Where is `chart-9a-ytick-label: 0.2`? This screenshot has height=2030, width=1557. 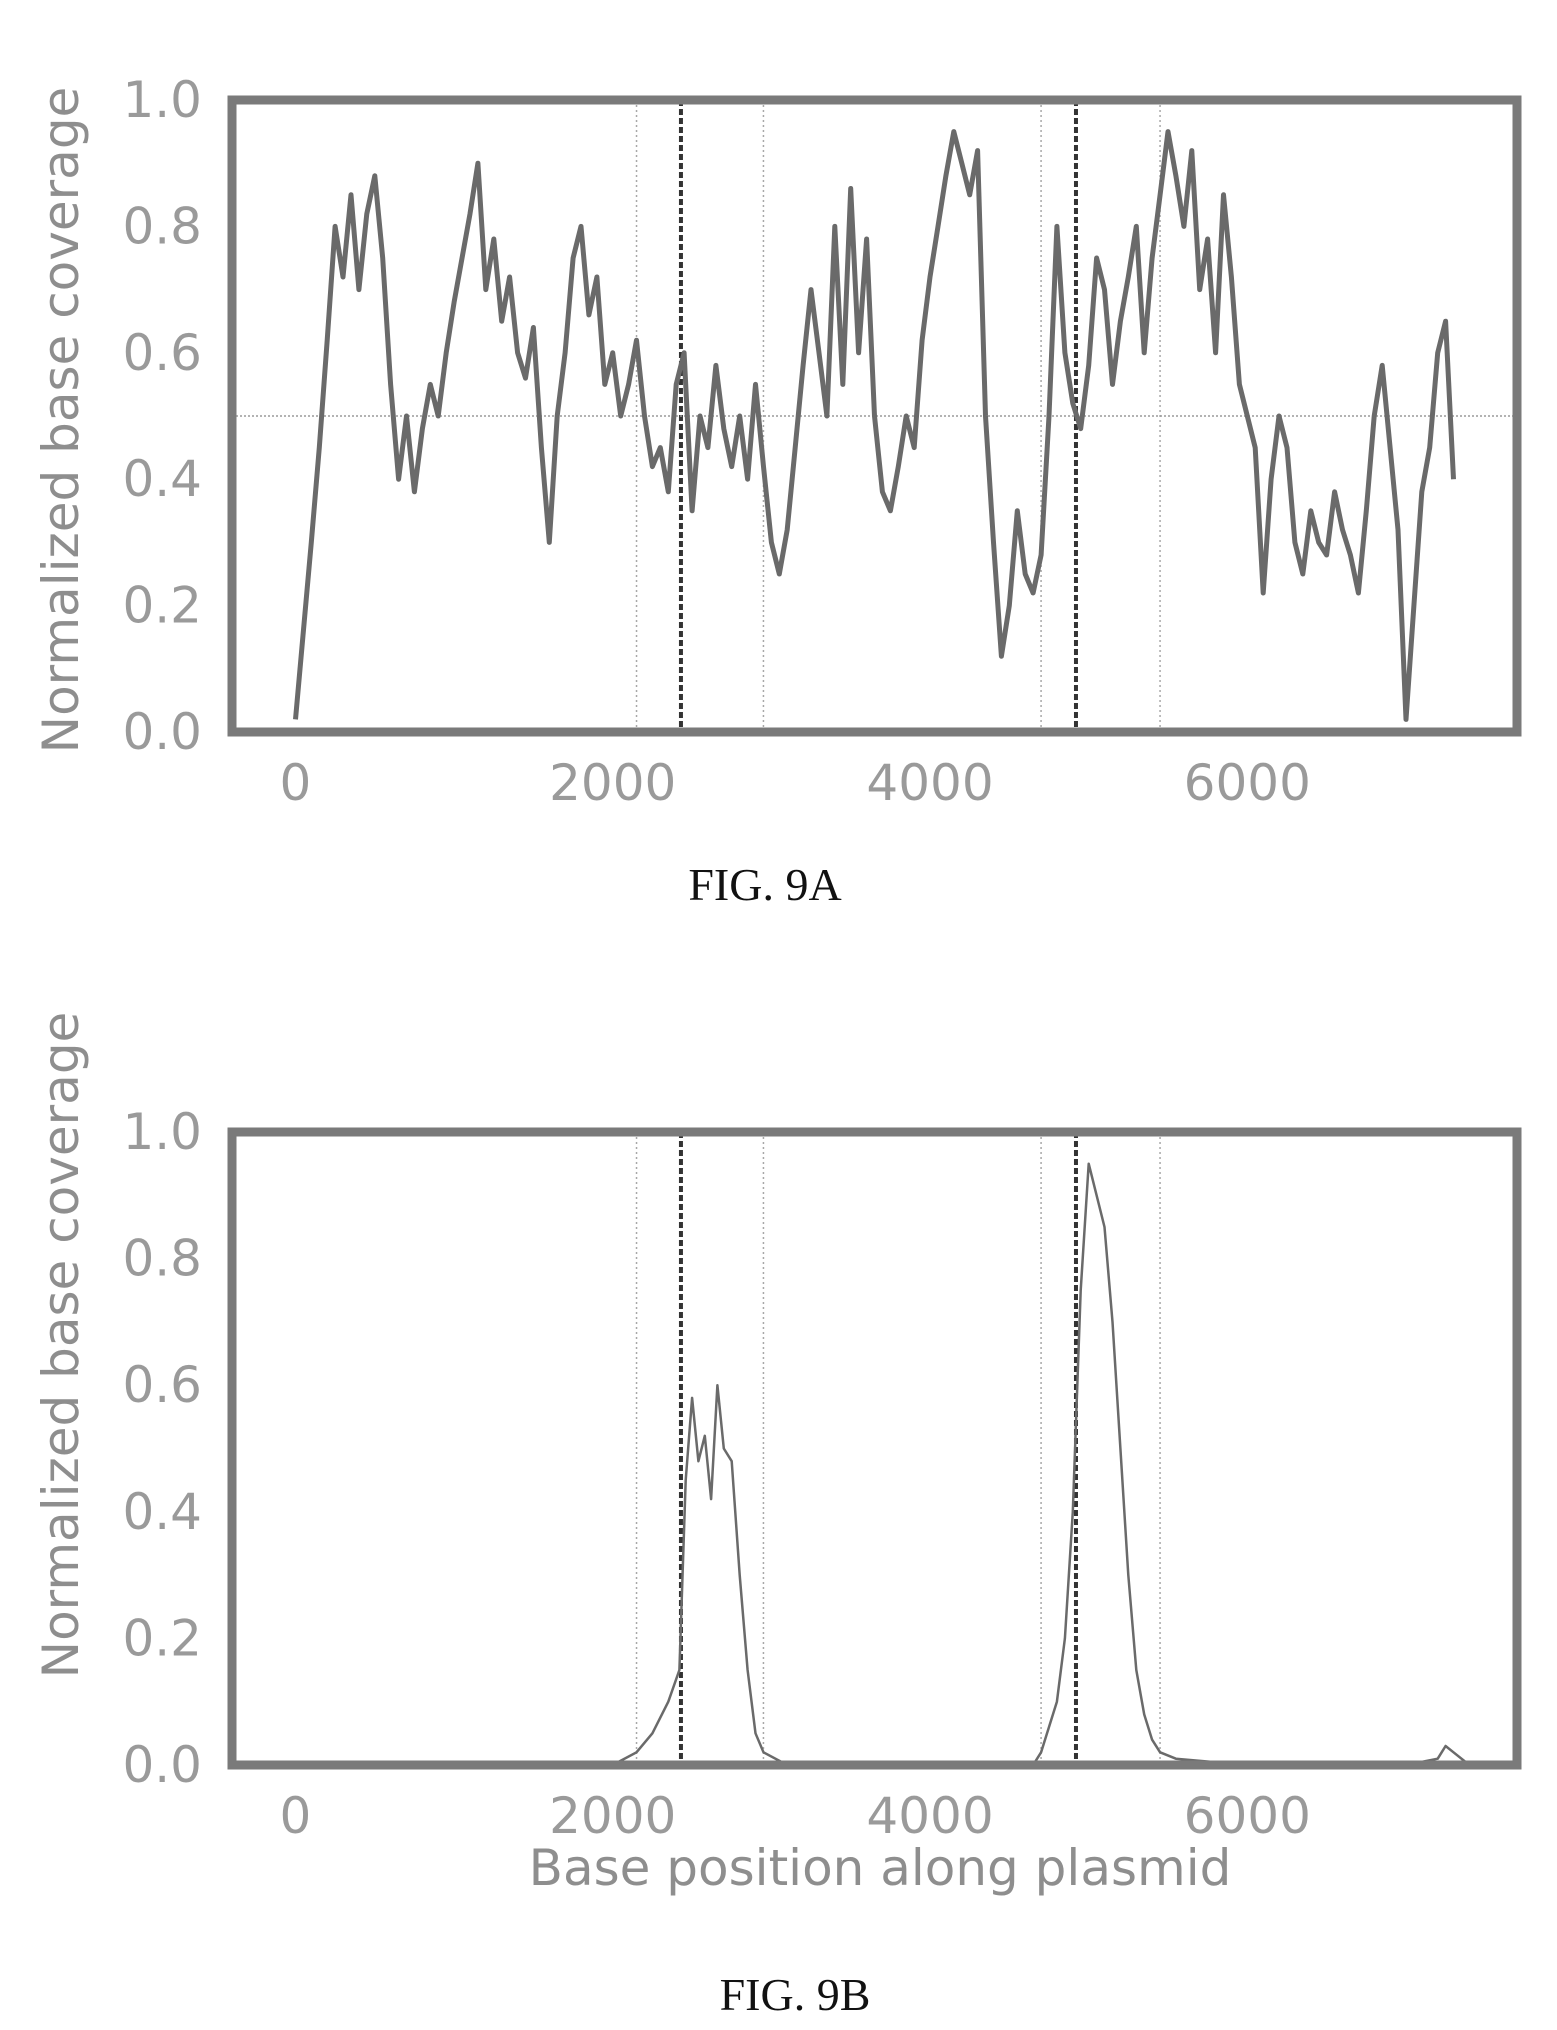 chart-9a-ytick-label: 0.2 is located at coordinates (162, 606).